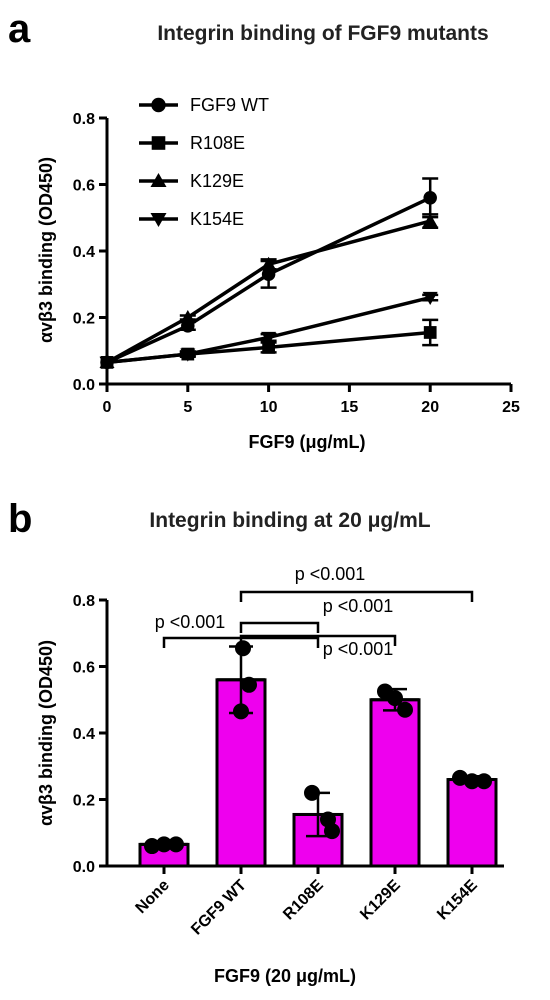 The image size is (550, 1000). What do you see at coordinates (219, 908) in the screenshot?
I see `x-tick-label: FGF9 WT` at bounding box center [219, 908].